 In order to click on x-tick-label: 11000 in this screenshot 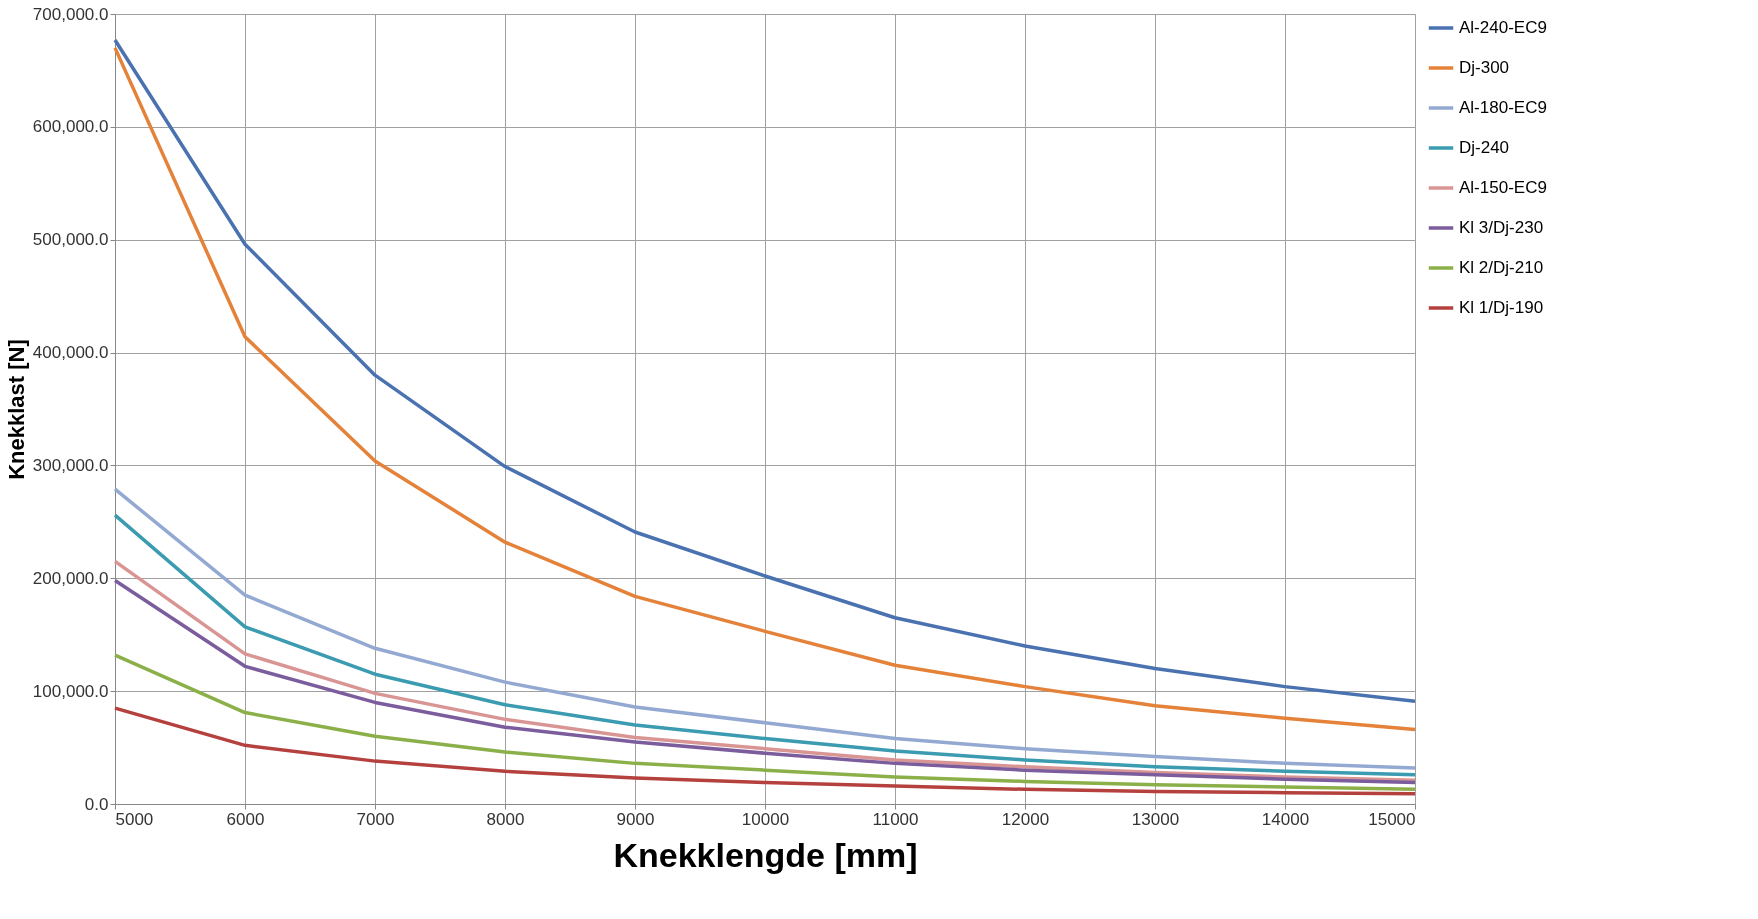, I will do `click(895, 819)`.